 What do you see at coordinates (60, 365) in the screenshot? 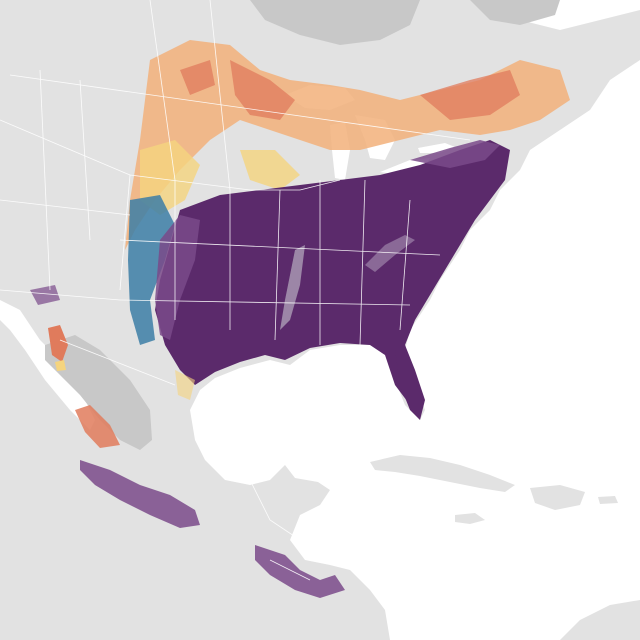
I see `abundance-mexico-north-yellow` at bounding box center [60, 365].